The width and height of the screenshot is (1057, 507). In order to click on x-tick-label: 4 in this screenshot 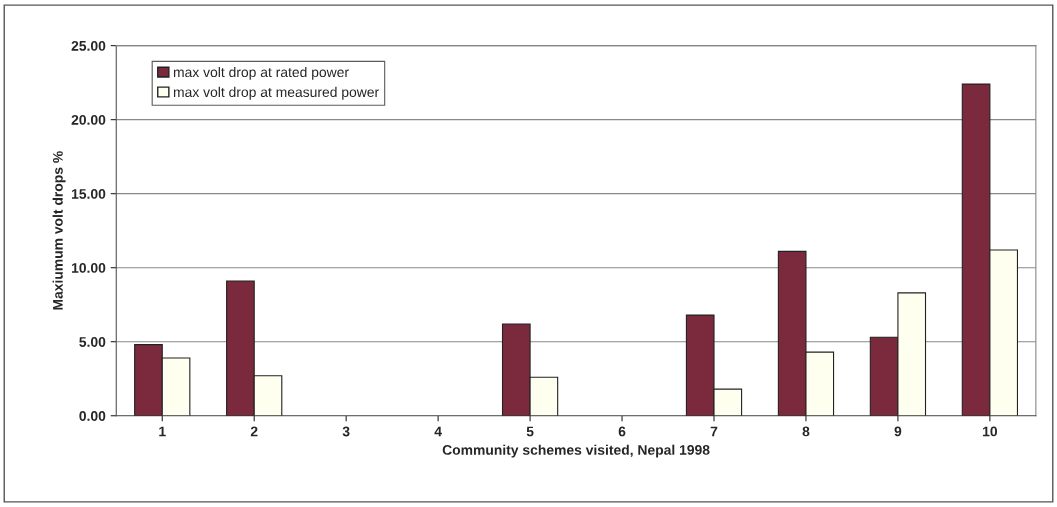, I will do `click(438, 431)`.